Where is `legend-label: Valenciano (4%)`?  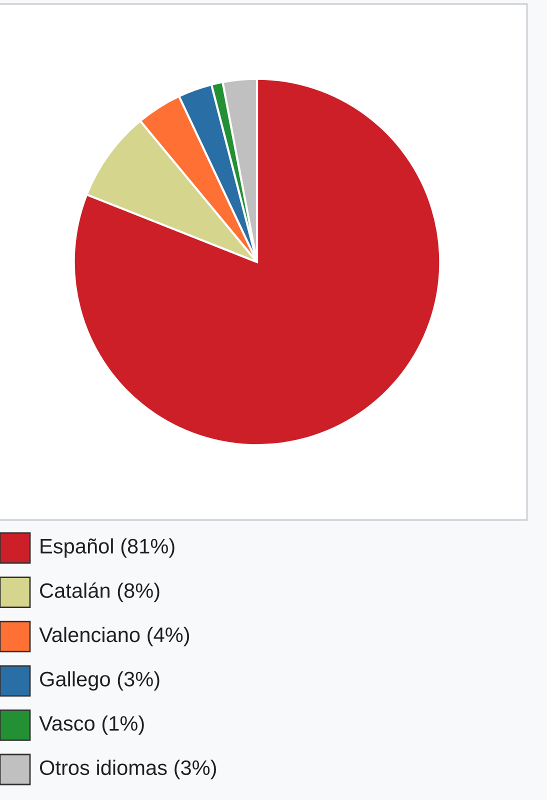 legend-label: Valenciano (4%) is located at coordinates (114, 636).